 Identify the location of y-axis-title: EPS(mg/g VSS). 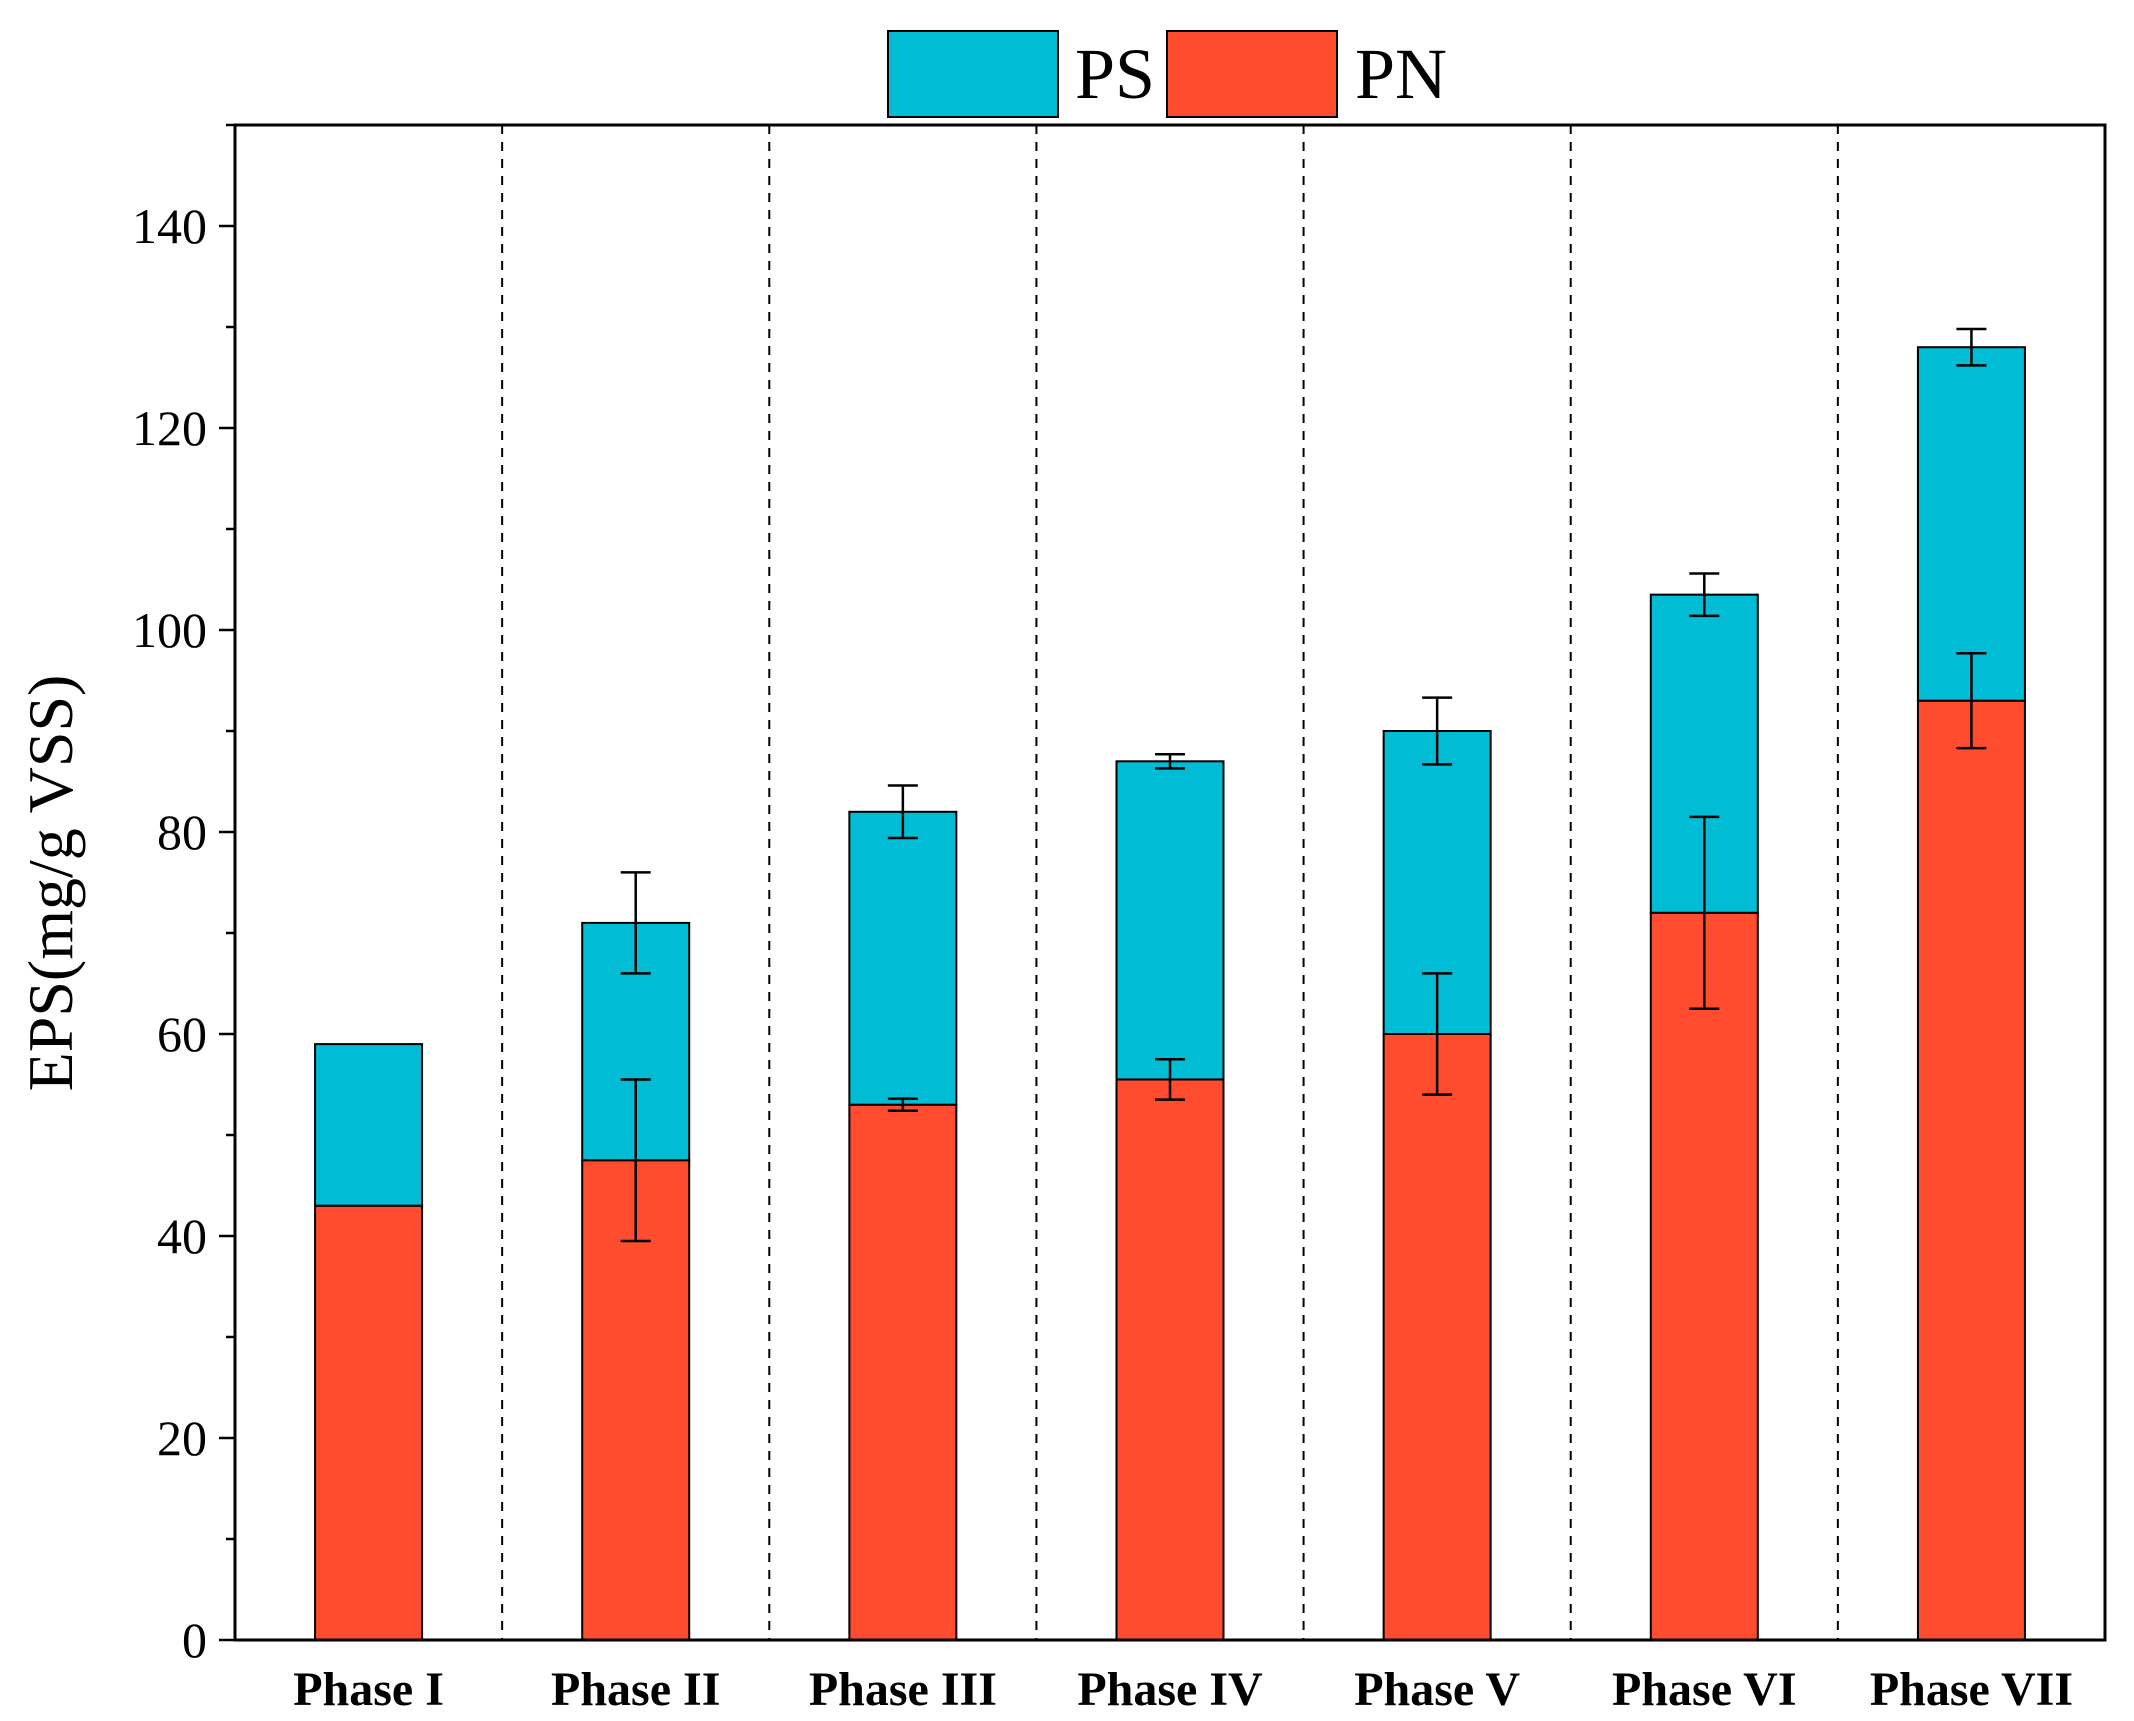
(50, 883).